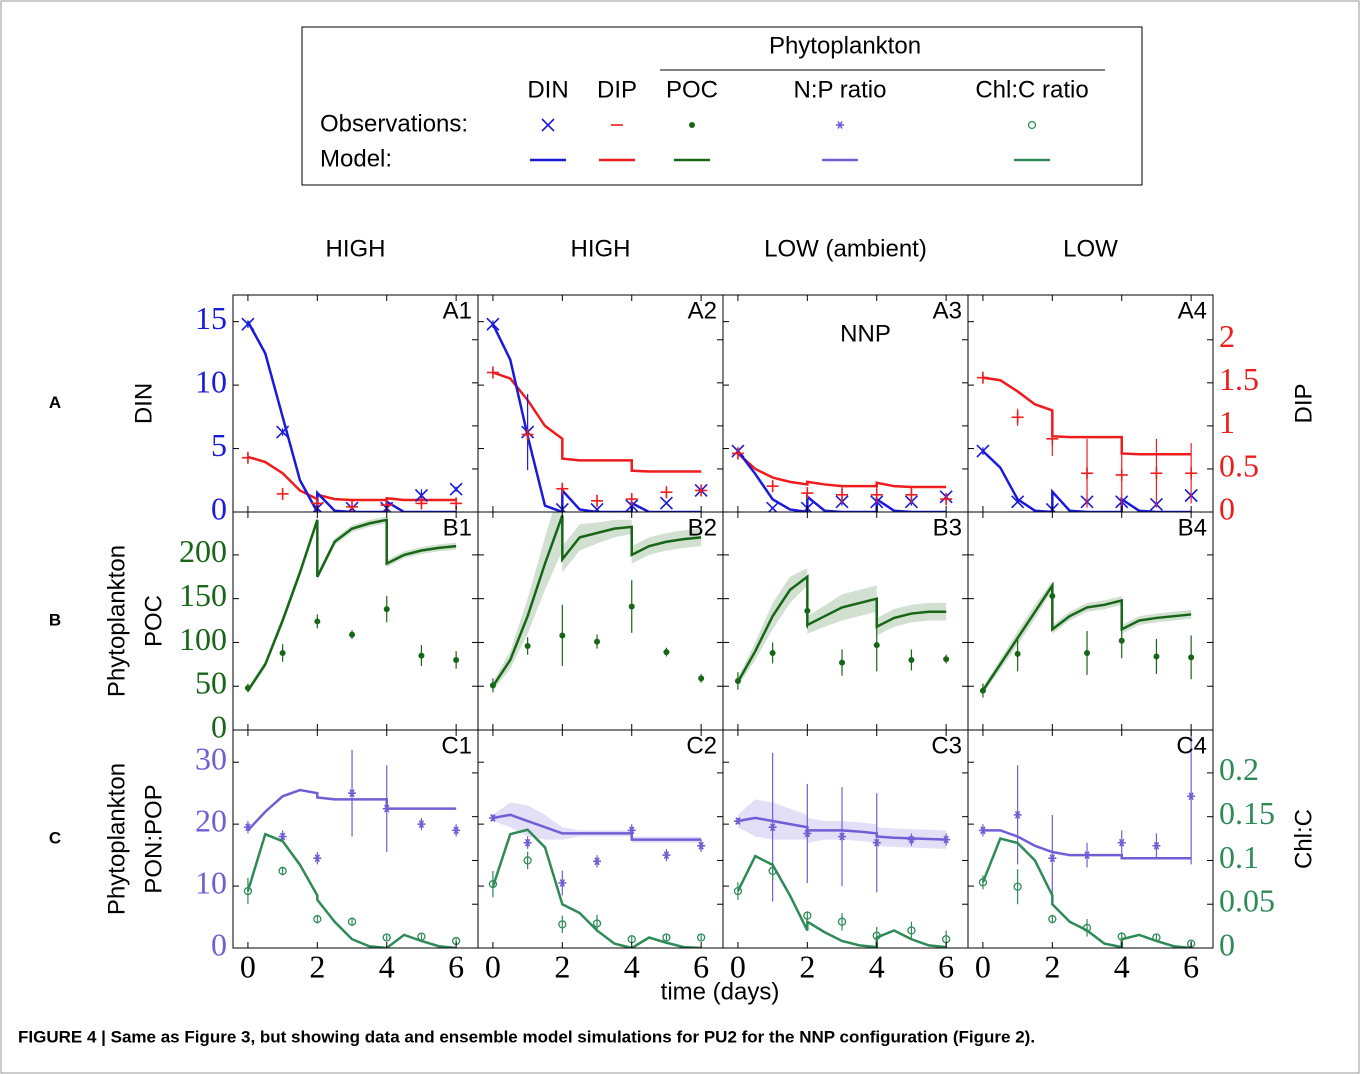 Image resolution: width=1360 pixels, height=1074 pixels. I want to click on row-label: B, so click(55, 619).